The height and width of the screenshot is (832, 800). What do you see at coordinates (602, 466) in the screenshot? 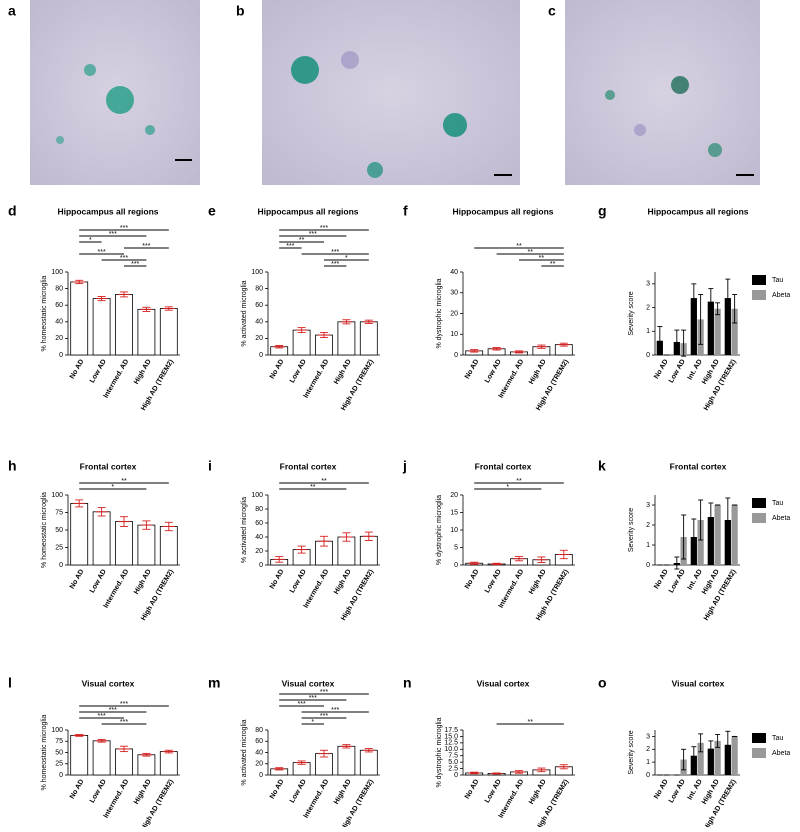
I see `panel-label: k` at bounding box center [602, 466].